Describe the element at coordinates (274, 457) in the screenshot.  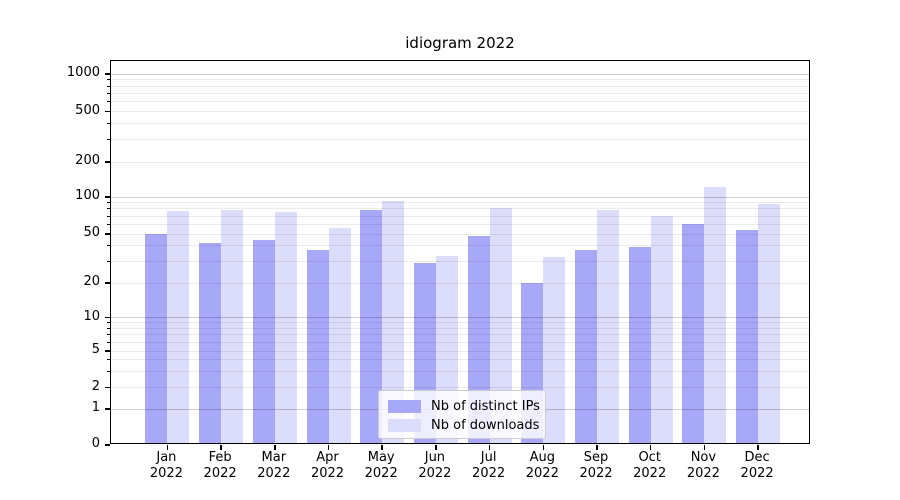
I see `x-tick-month: Mar` at that location.